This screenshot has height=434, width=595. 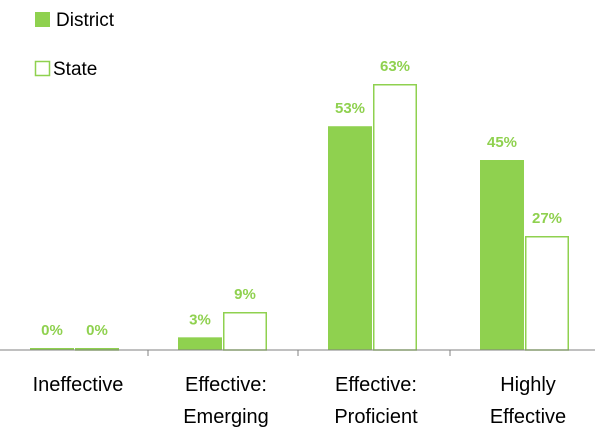 I want to click on bar-district-effective-emerging, so click(x=200, y=343).